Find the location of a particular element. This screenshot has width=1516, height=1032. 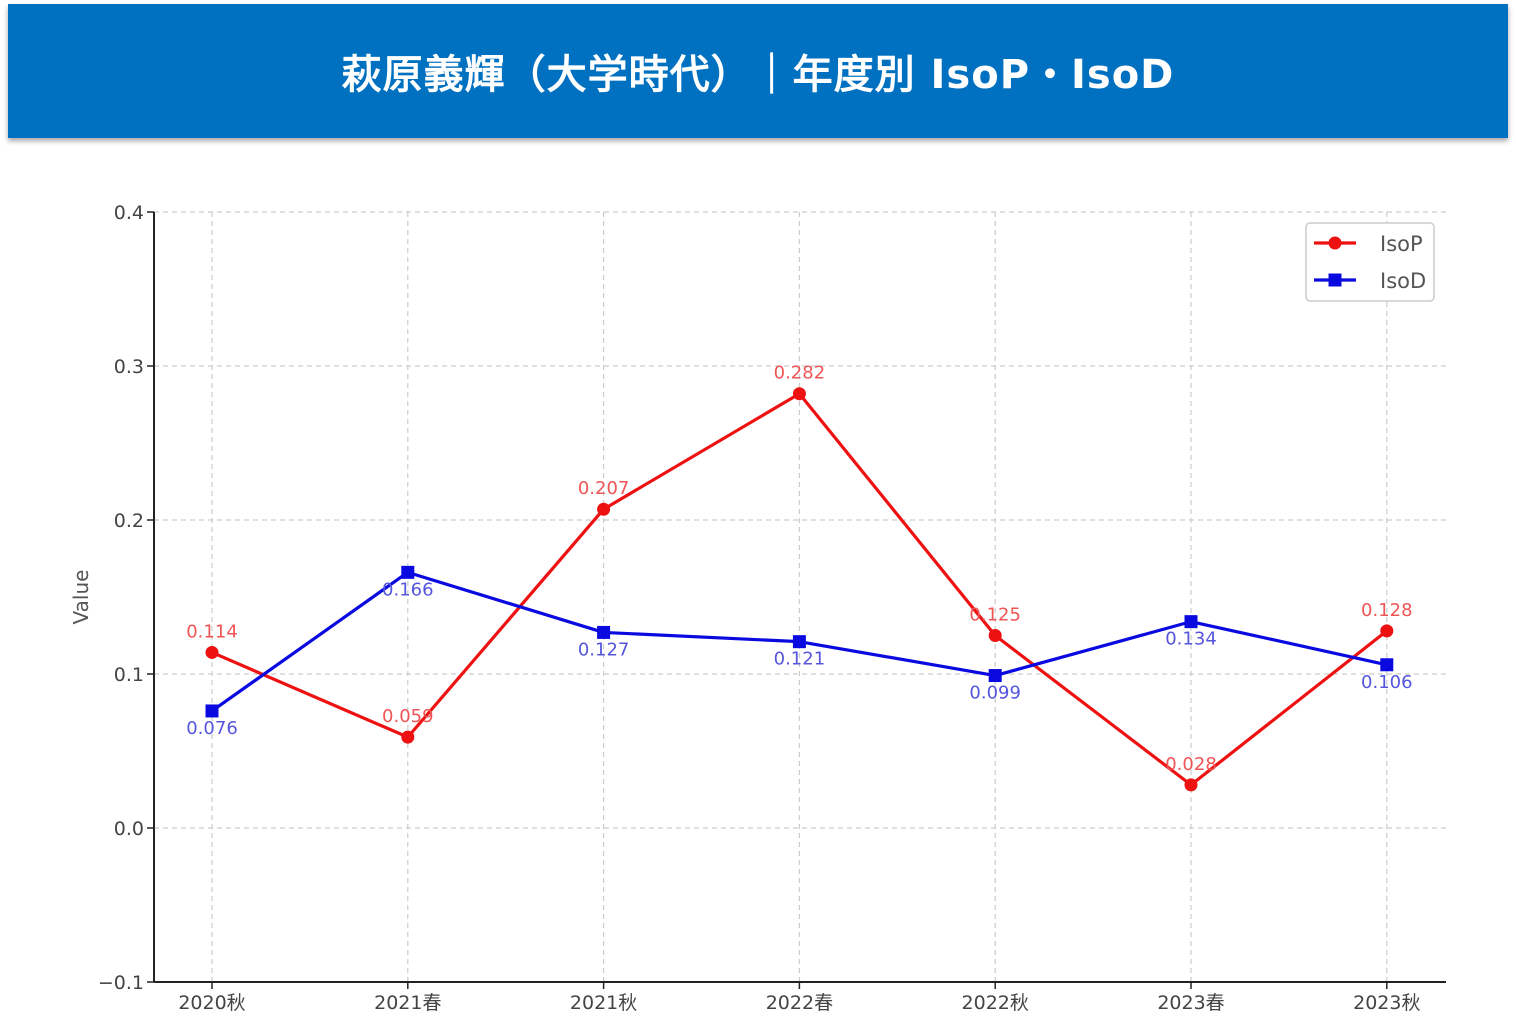

x-tick-label: 2020秋 is located at coordinates (211, 1003).